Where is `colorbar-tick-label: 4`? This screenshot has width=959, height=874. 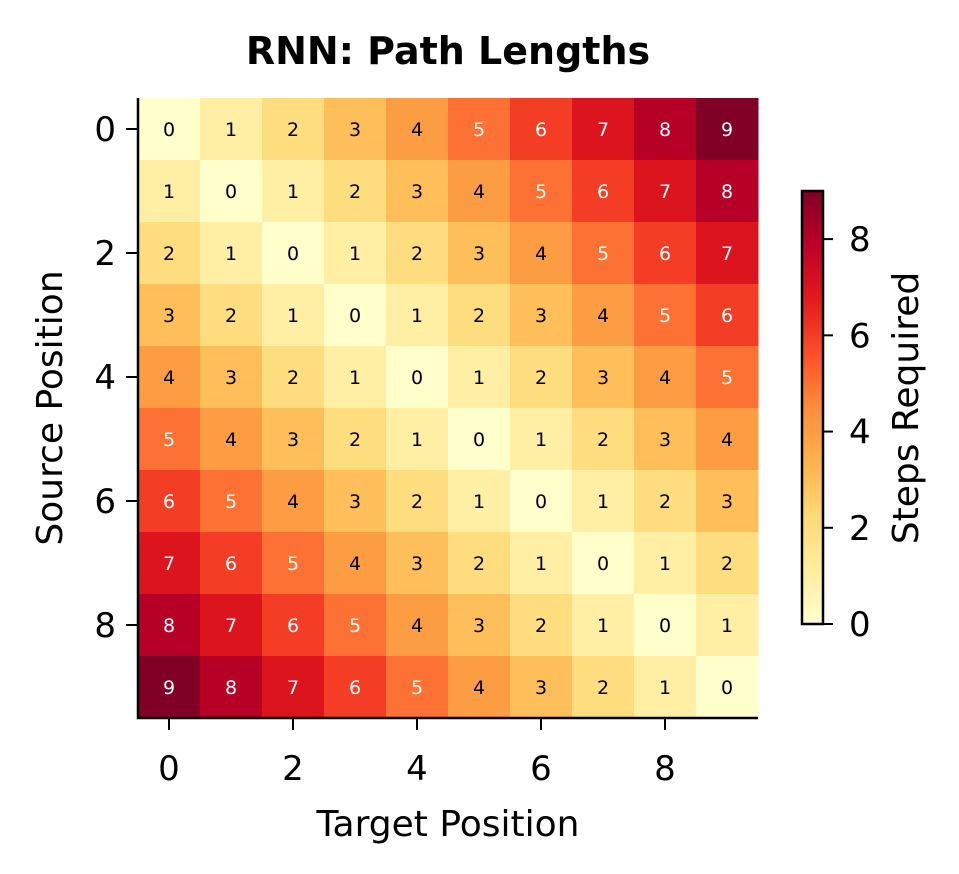
colorbar-tick-label: 4 is located at coordinates (860, 433).